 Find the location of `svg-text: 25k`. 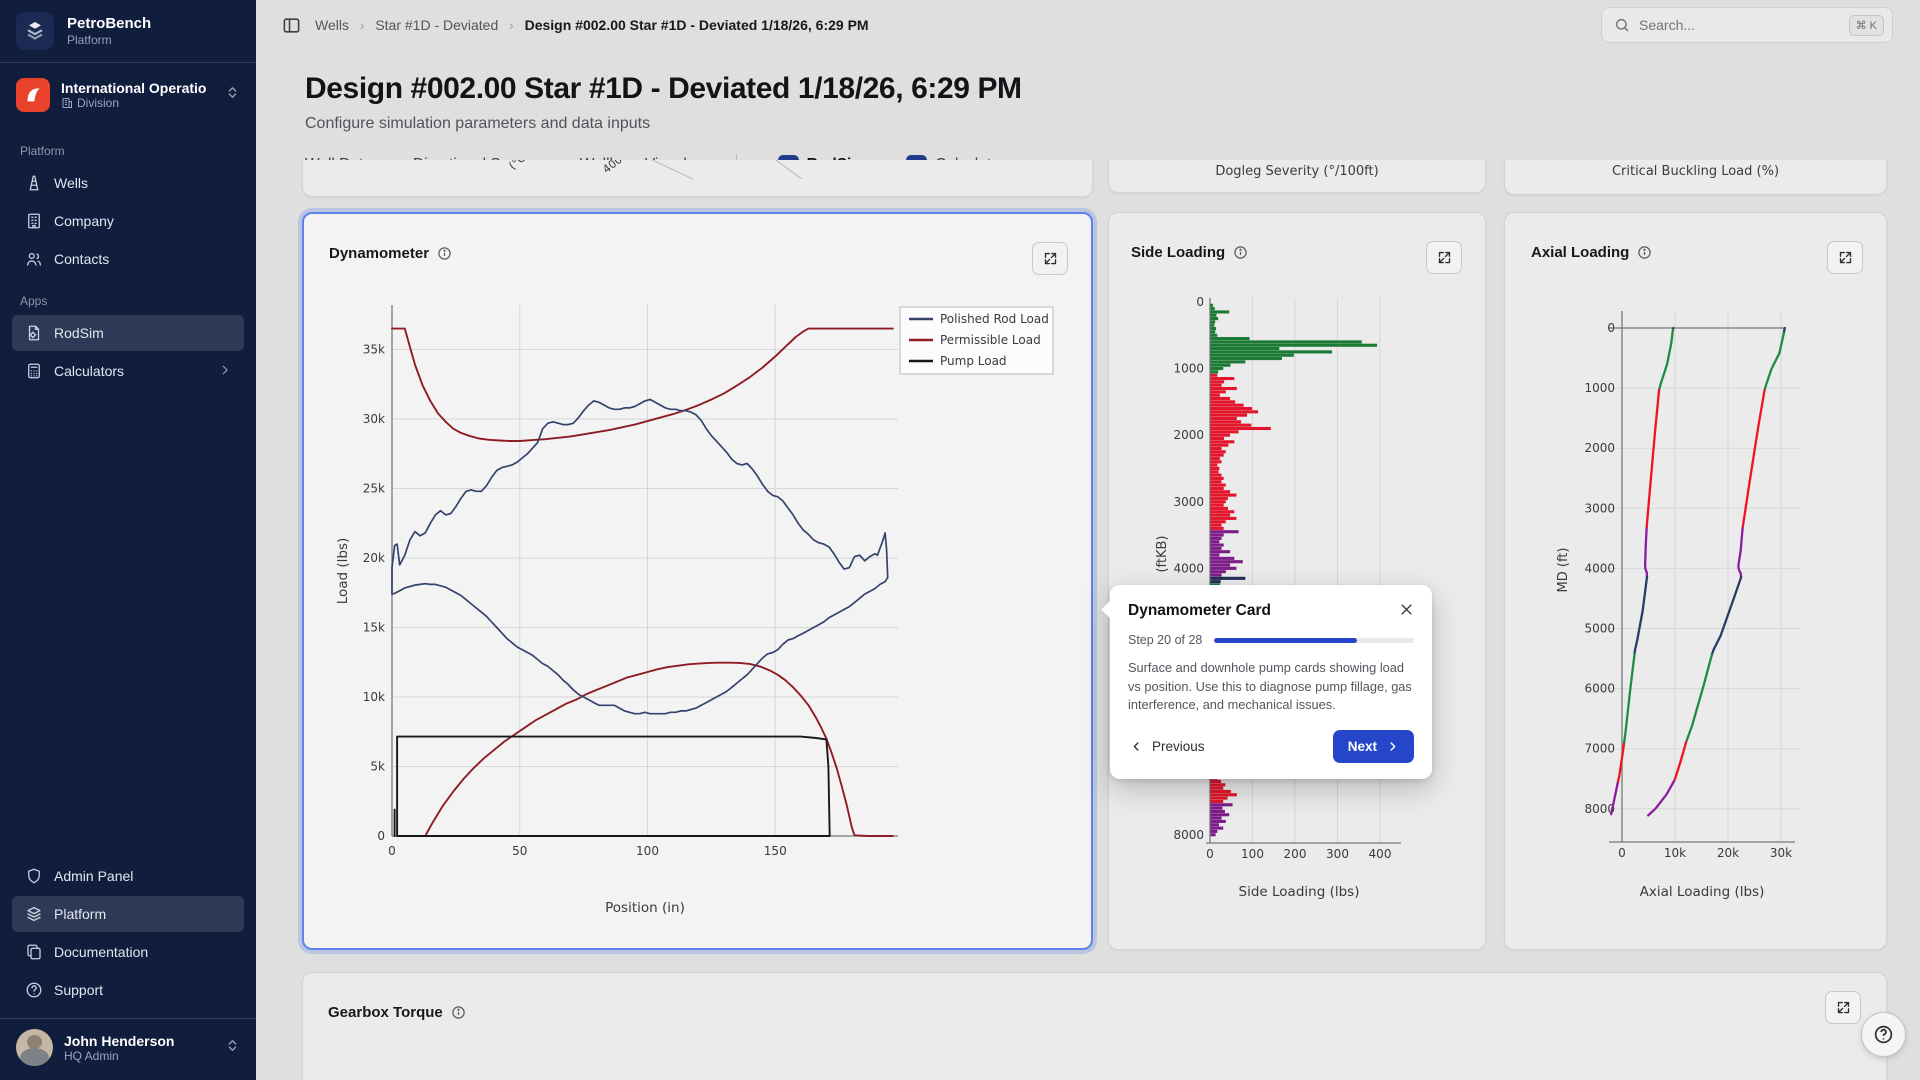

svg-text: 25k is located at coordinates (374, 489).